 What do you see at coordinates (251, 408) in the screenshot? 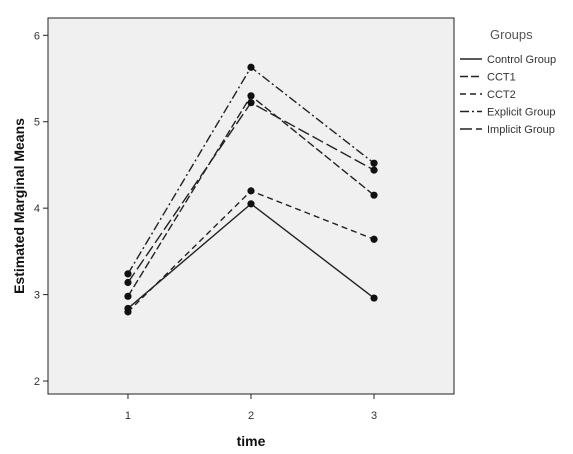
I see `x-axis-ticks: 1 2 3` at bounding box center [251, 408].